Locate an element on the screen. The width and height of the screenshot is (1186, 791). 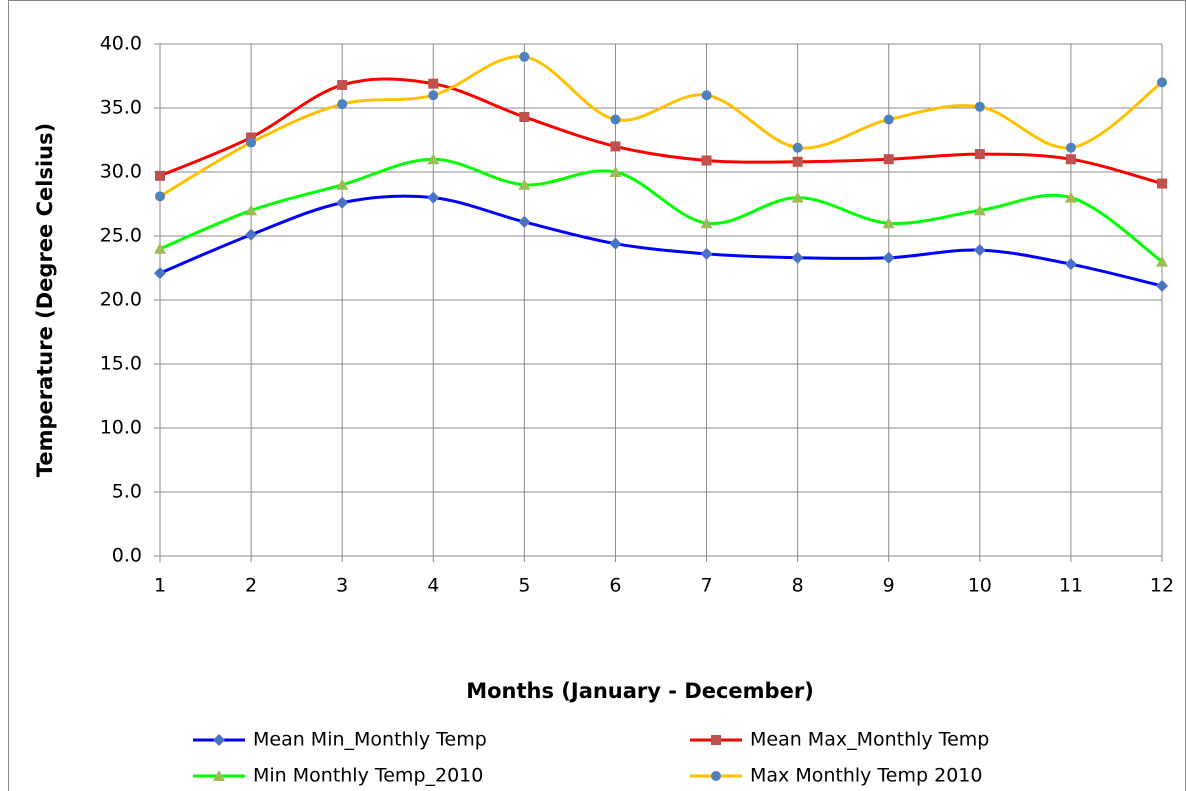
y-tick-label: 25.0 is located at coordinates (121, 236).